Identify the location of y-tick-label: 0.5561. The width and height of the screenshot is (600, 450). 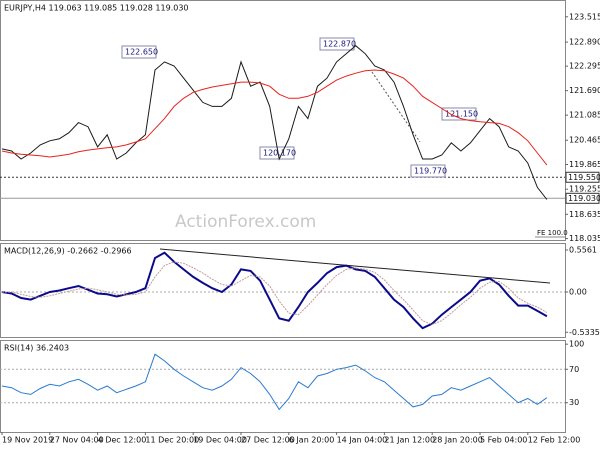
(583, 250).